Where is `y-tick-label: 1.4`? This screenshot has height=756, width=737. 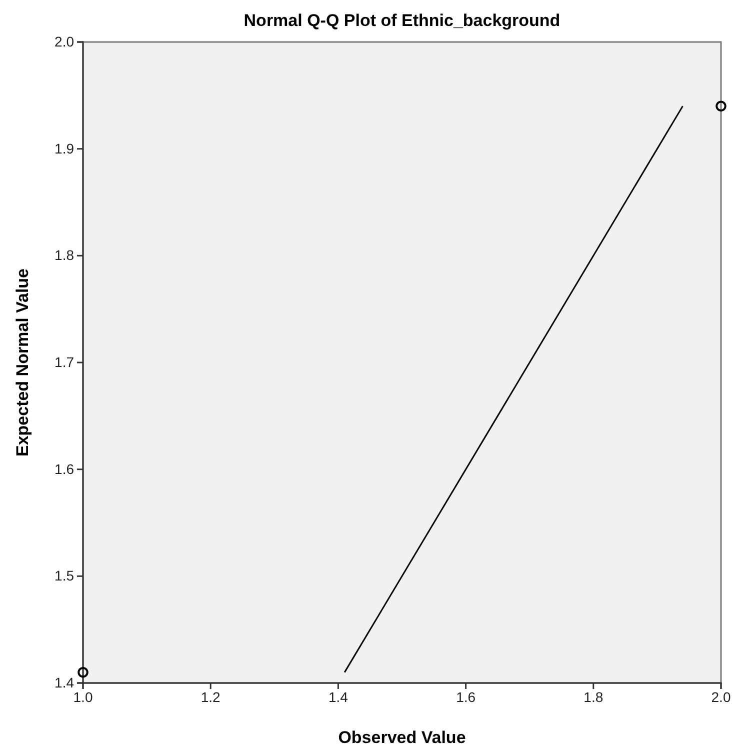
y-tick-label: 1.4 is located at coordinates (64, 682).